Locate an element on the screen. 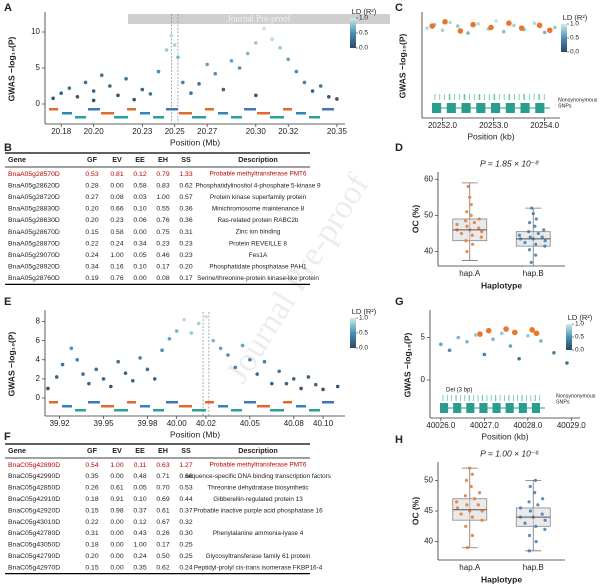 This screenshot has height=585, width=602. score: 0.27 is located at coordinates (91, 197).